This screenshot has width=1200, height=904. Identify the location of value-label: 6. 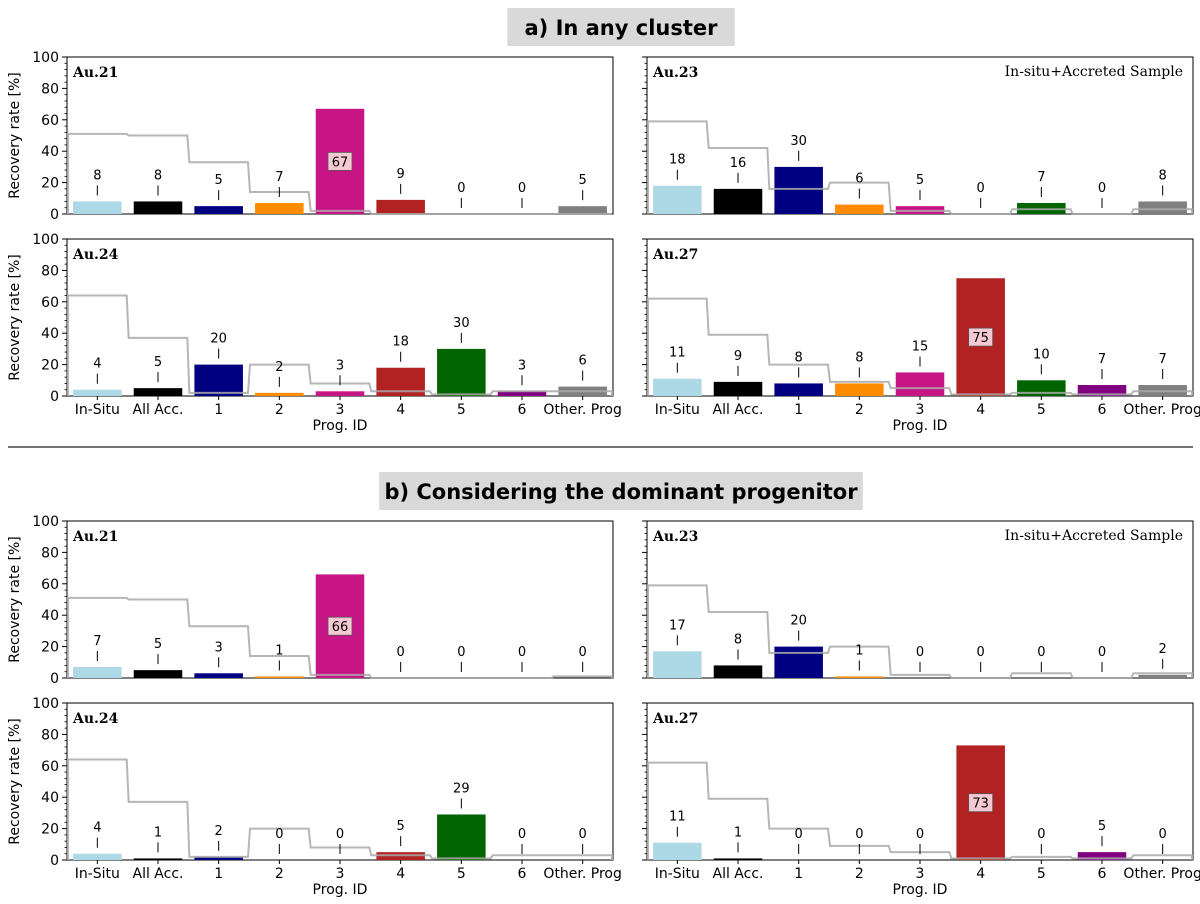
(859, 179).